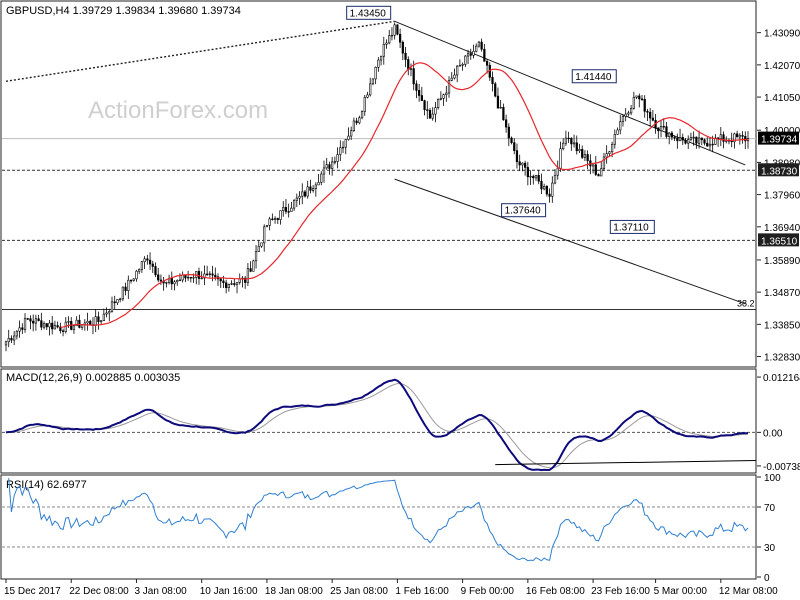  I want to click on x-tick-label: 9 Feb 00:00, so click(488, 591).